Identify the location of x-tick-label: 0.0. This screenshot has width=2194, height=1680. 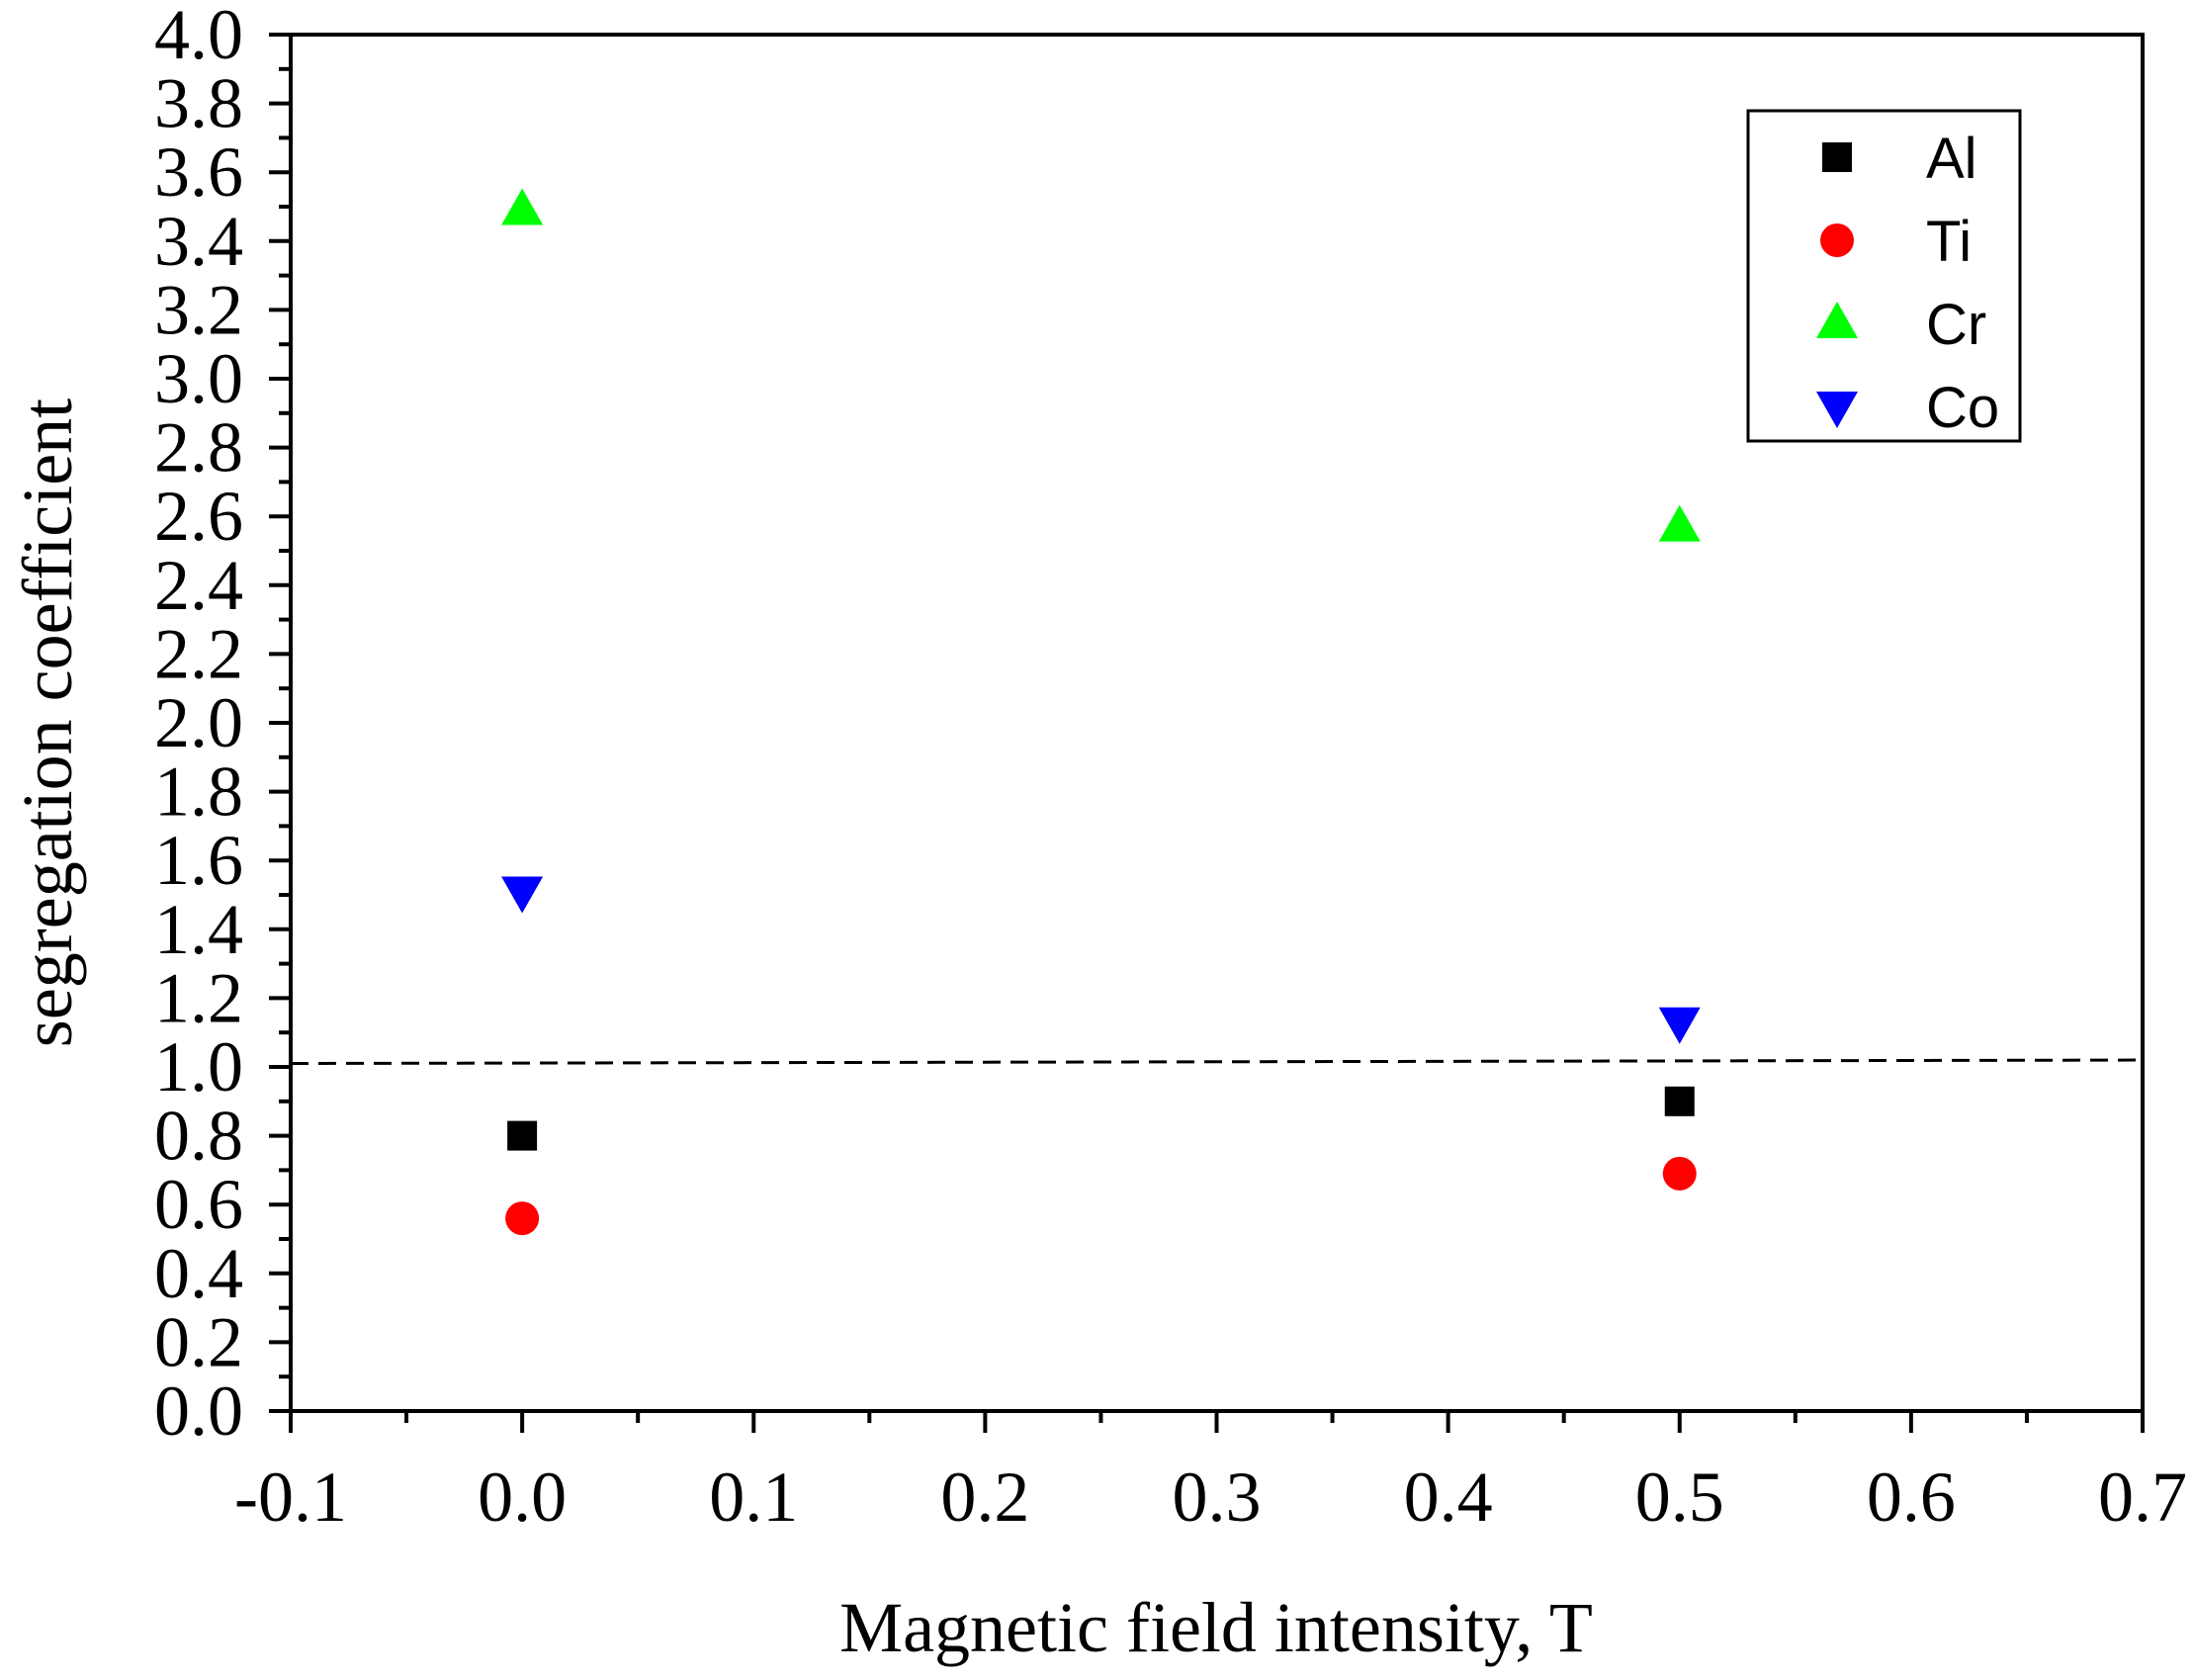
(522, 1497).